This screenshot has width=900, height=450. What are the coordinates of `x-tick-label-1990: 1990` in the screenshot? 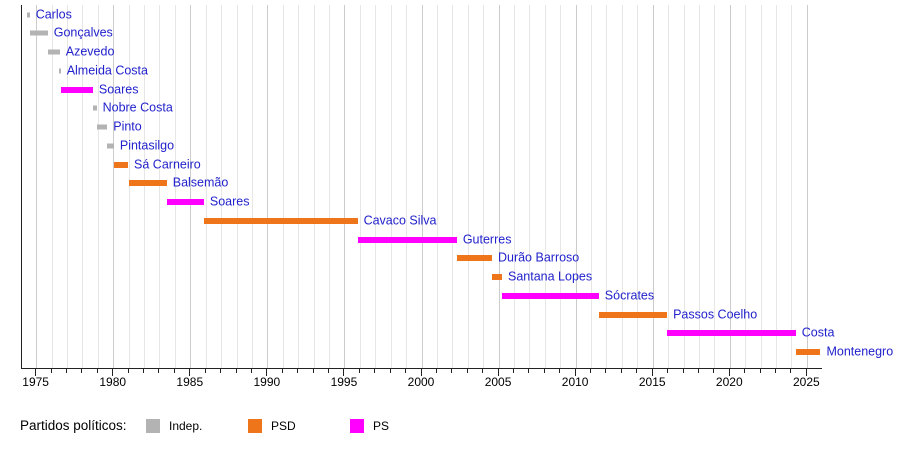 It's located at (267, 382).